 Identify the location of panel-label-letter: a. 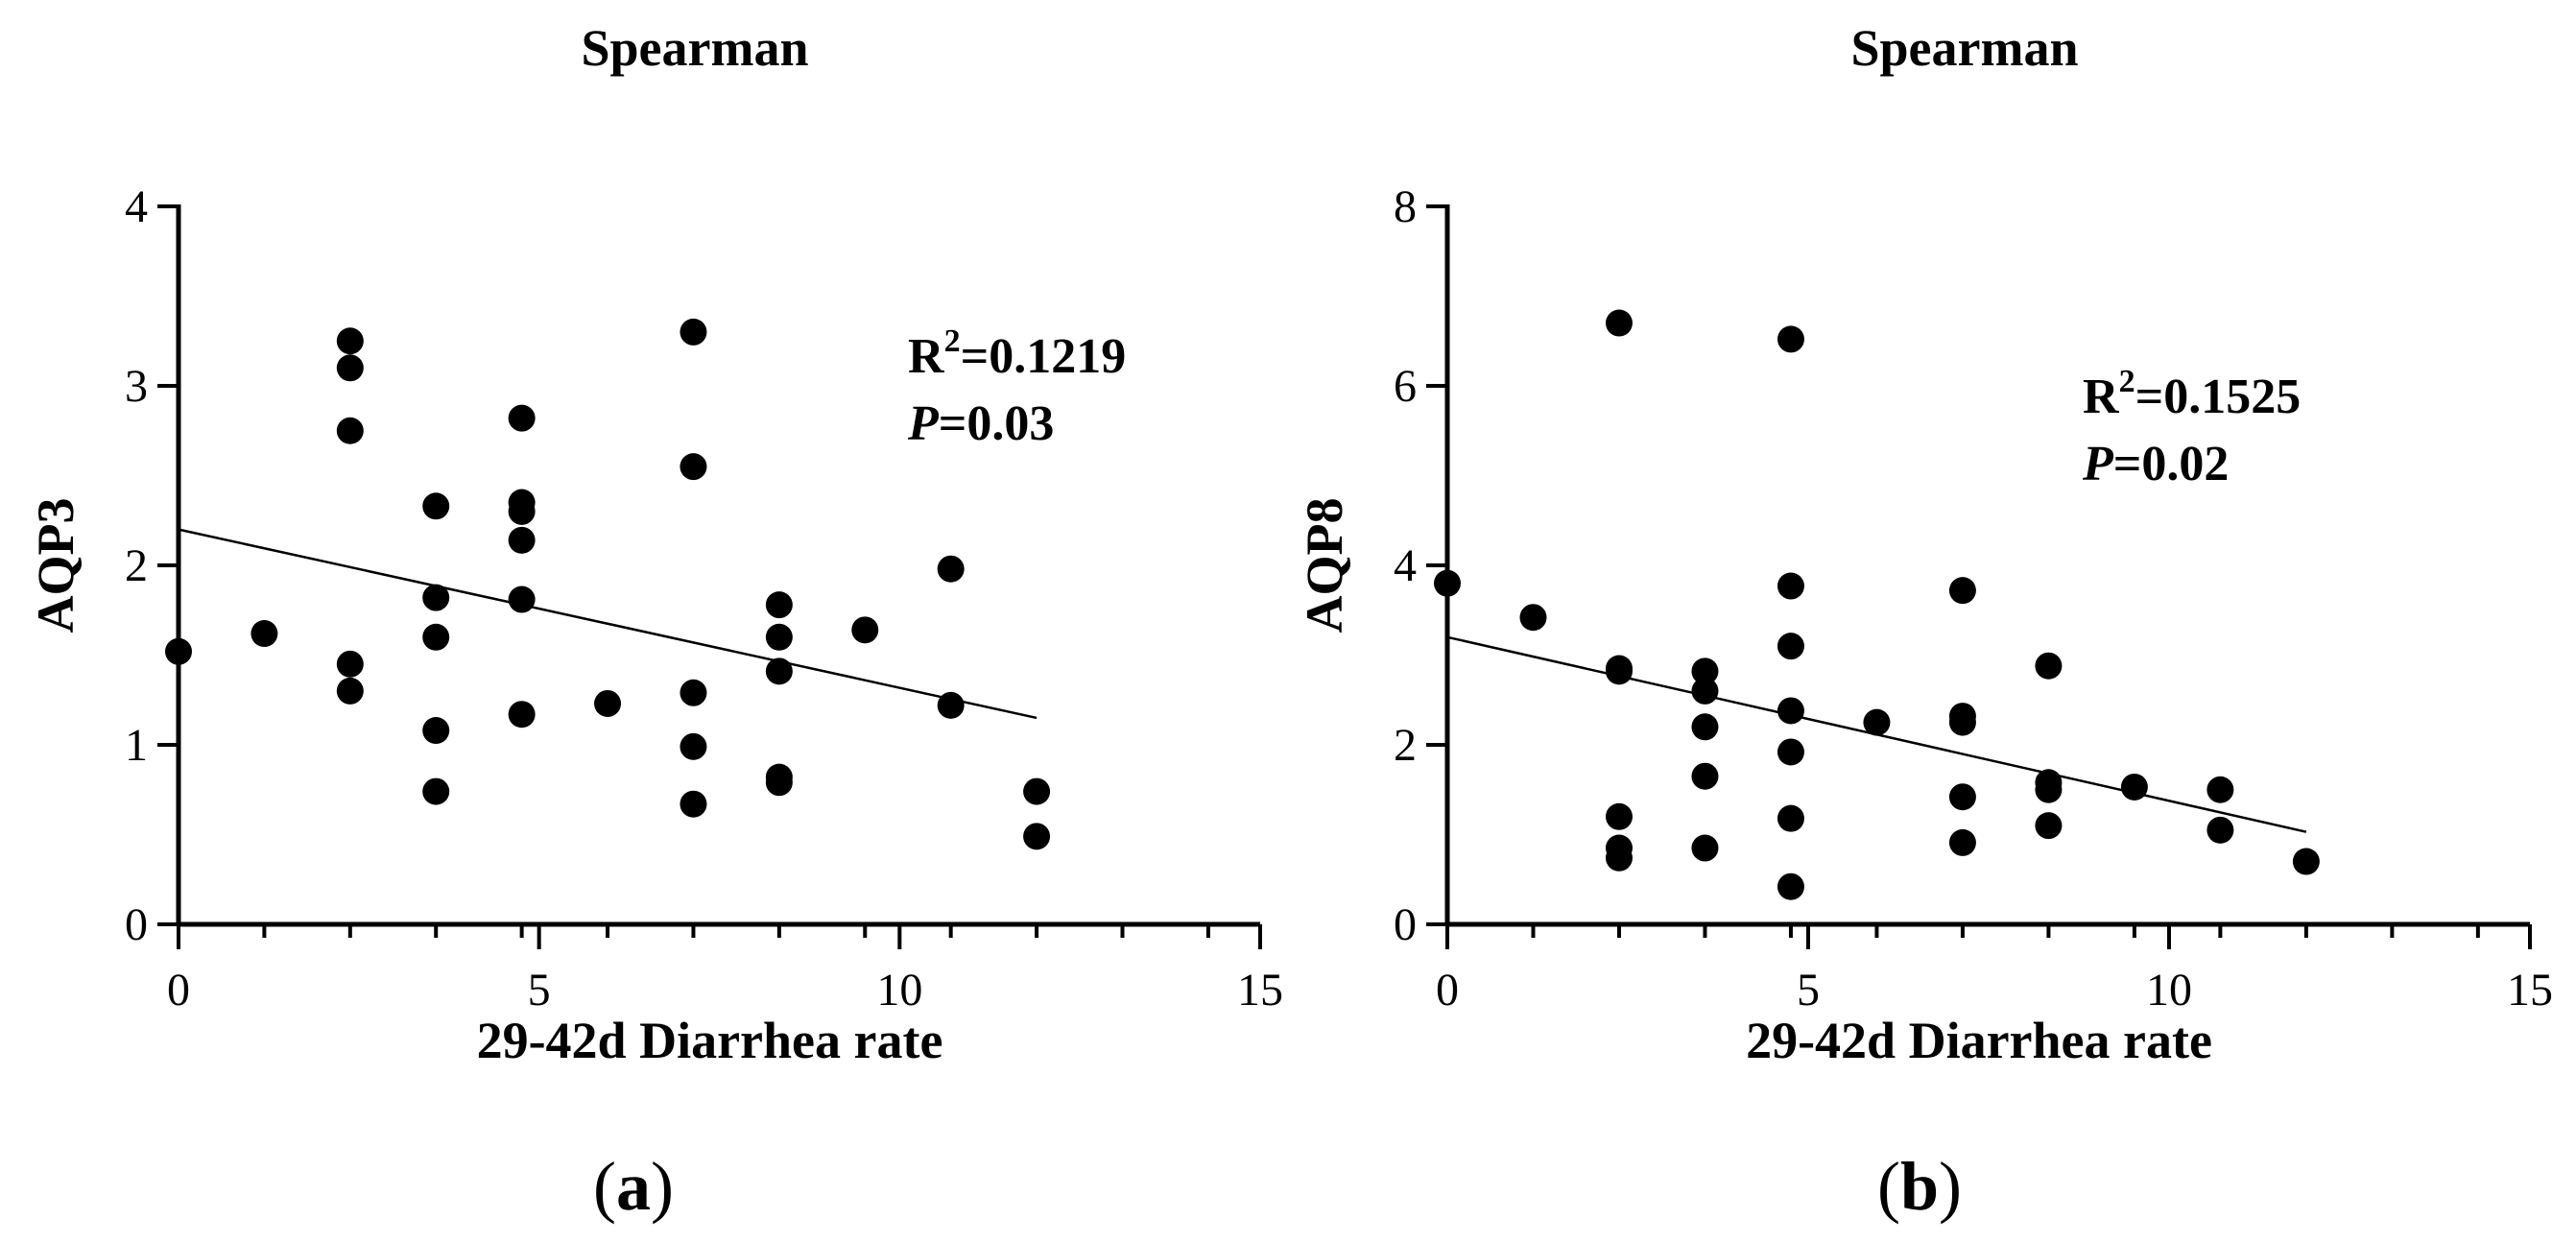
(633, 1187).